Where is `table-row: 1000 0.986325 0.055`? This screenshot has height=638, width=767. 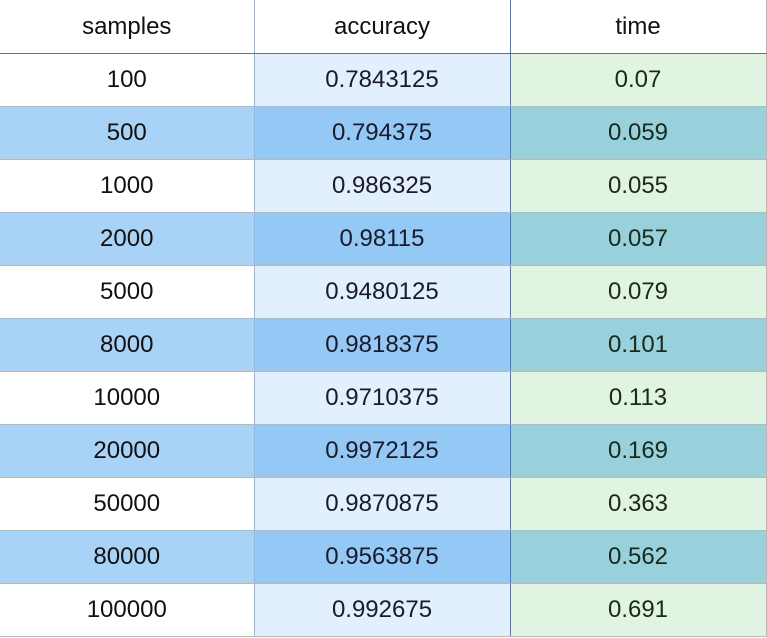
table-row: 1000 0.986325 0.055 is located at coordinates (383, 186).